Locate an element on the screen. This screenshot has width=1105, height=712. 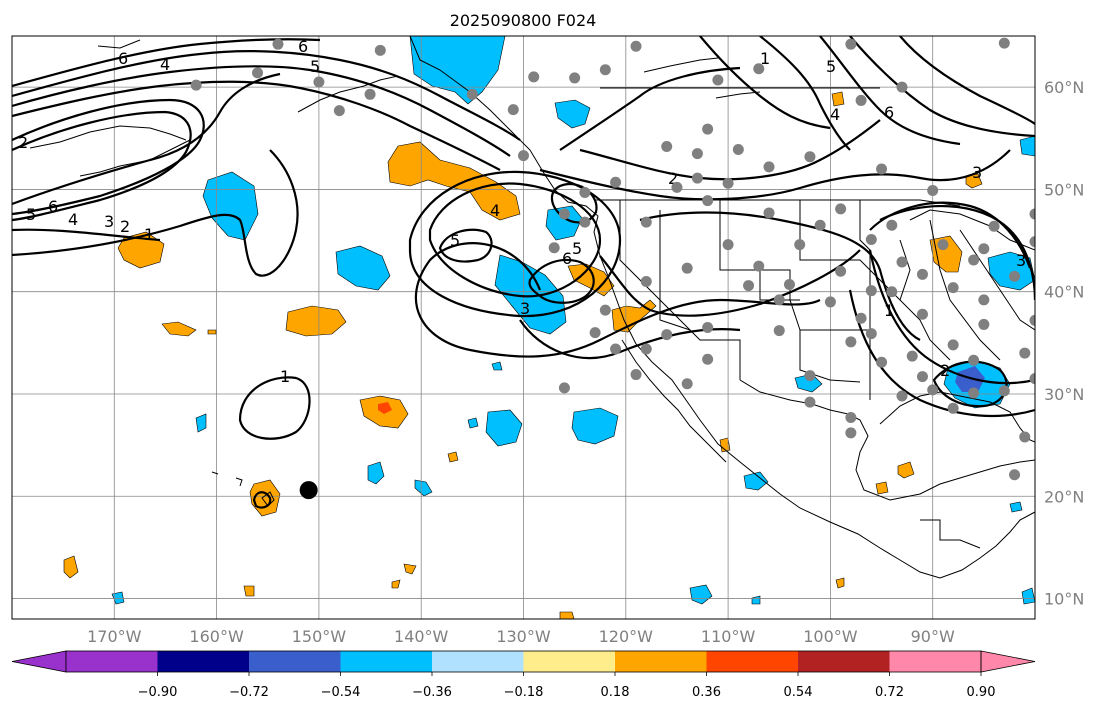
colorbar is located at coordinates (523, 661).